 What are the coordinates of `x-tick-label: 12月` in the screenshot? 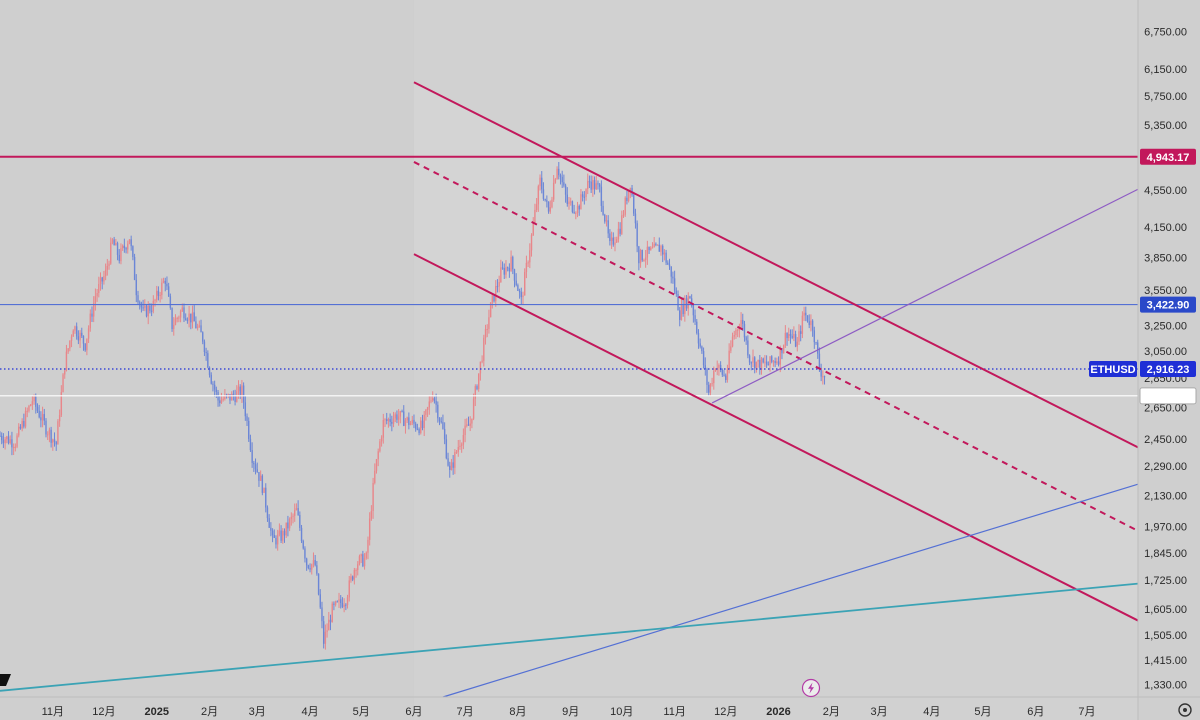 It's located at (725, 712).